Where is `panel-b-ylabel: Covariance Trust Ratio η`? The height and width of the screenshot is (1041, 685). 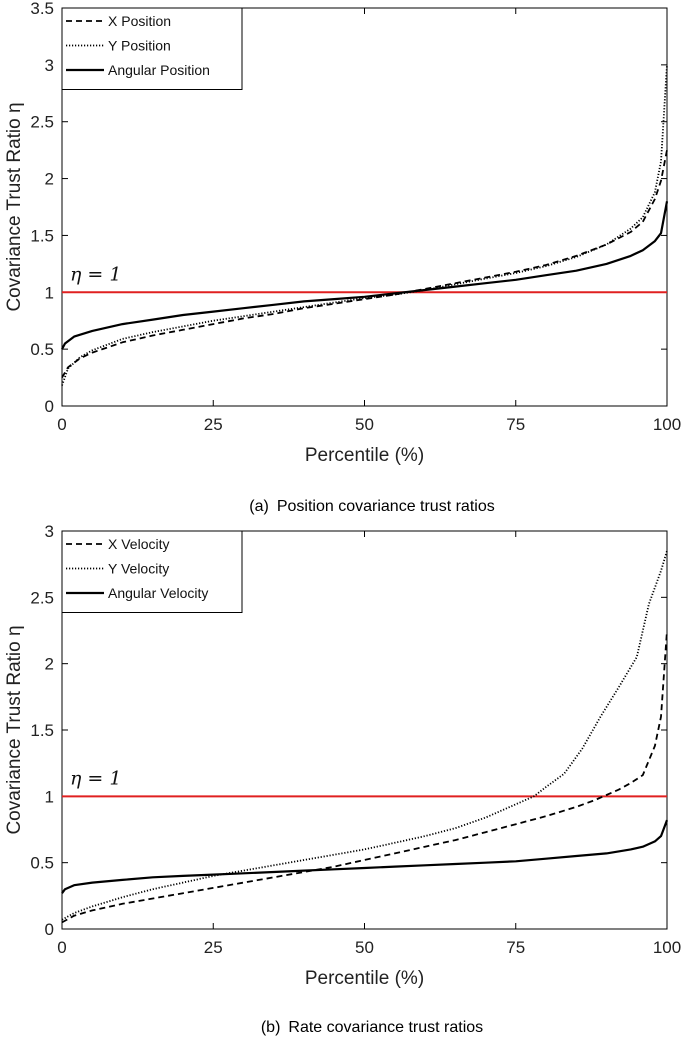 panel-b-ylabel: Covariance Trust Ratio η is located at coordinates (14, 729).